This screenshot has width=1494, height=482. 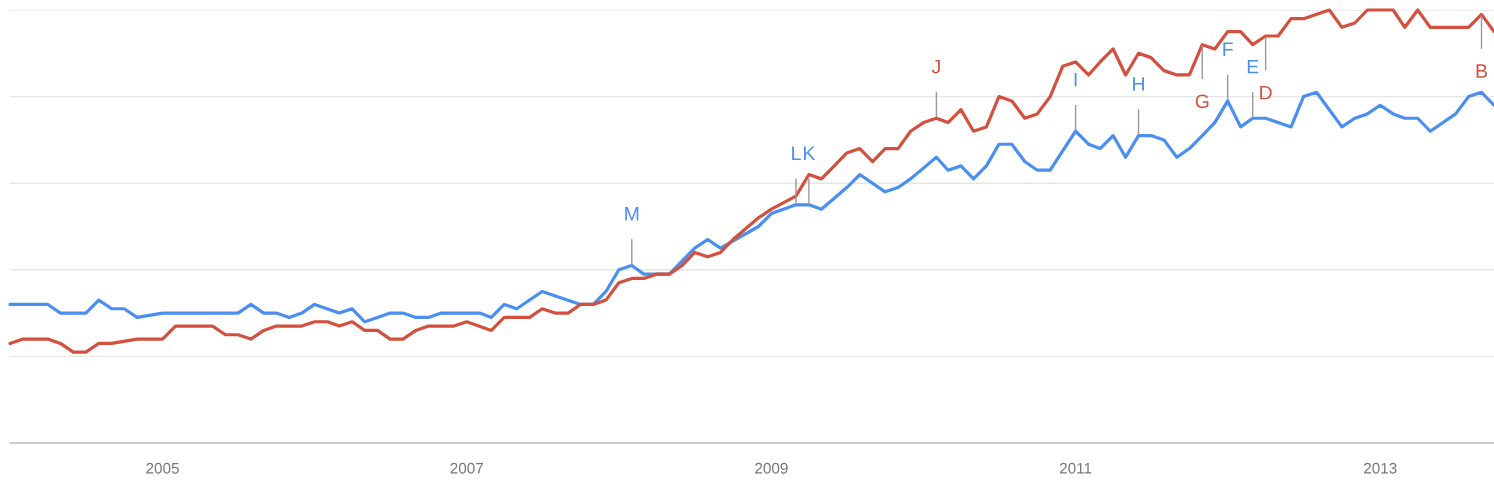 I want to click on annotation: K, so click(x=809, y=153).